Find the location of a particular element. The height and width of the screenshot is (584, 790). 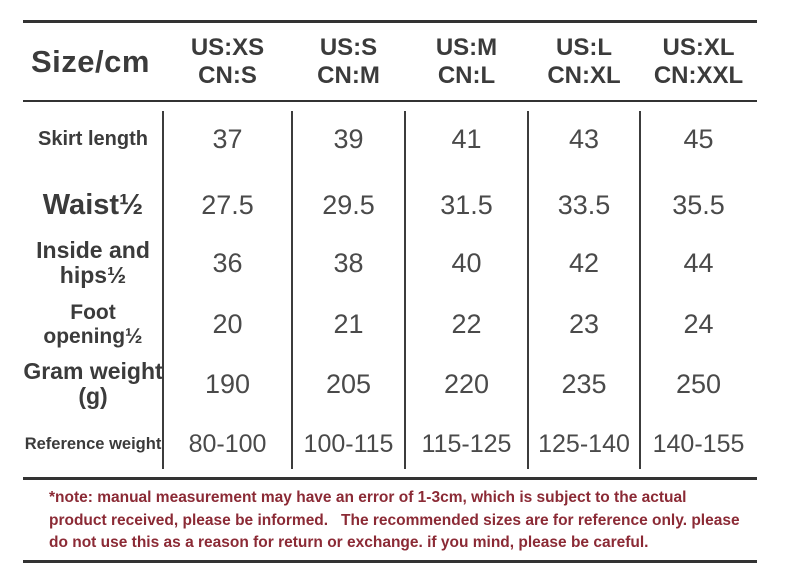

row-label-inside-hips: Inside and hips½ is located at coordinates (93, 262).